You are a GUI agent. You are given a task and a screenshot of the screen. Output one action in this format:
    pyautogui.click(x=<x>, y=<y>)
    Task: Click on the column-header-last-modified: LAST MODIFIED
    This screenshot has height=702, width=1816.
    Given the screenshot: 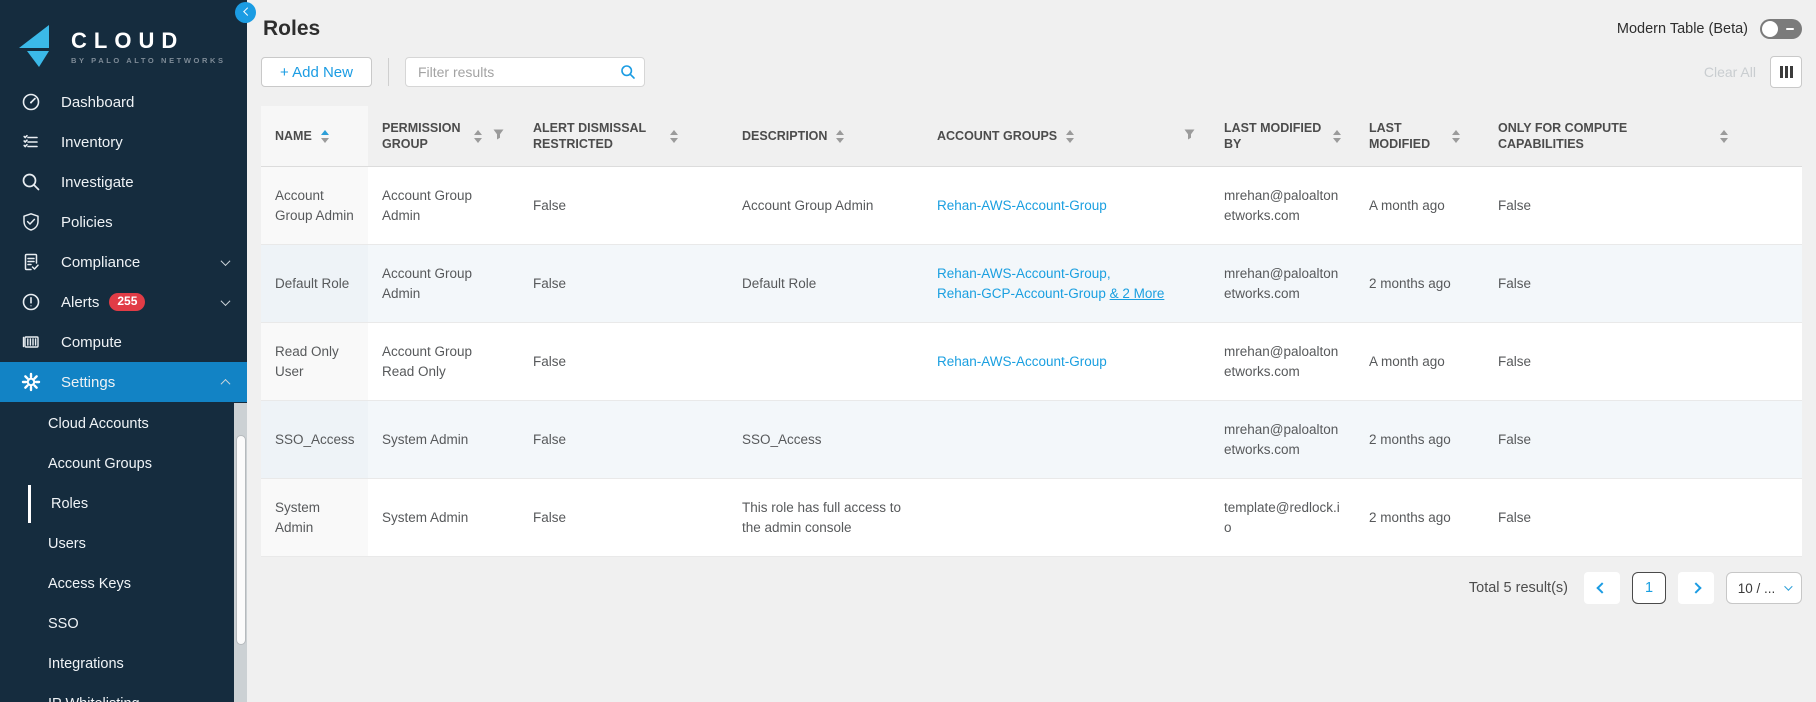 What is the action you would take?
    pyautogui.click(x=1419, y=136)
    